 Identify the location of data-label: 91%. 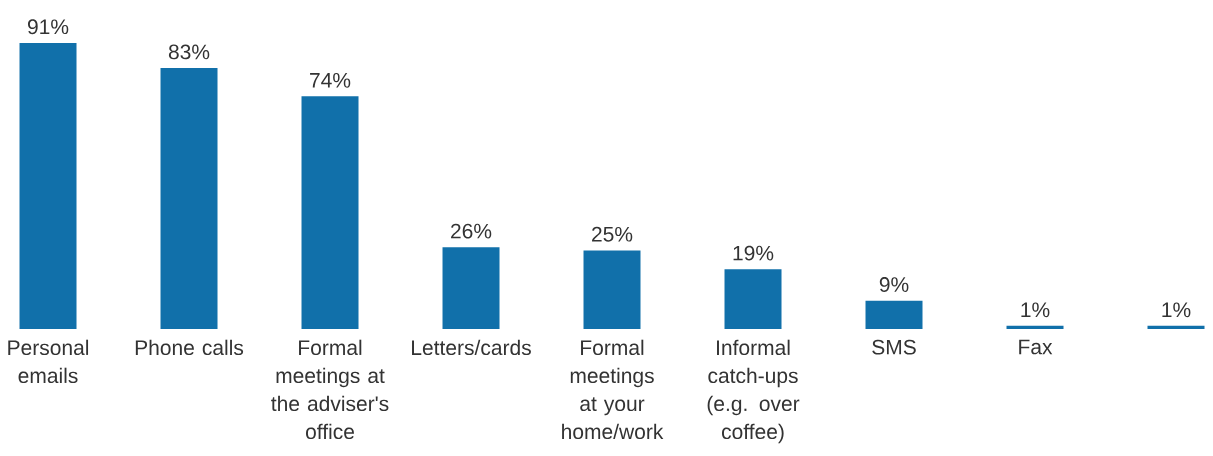
(48, 27).